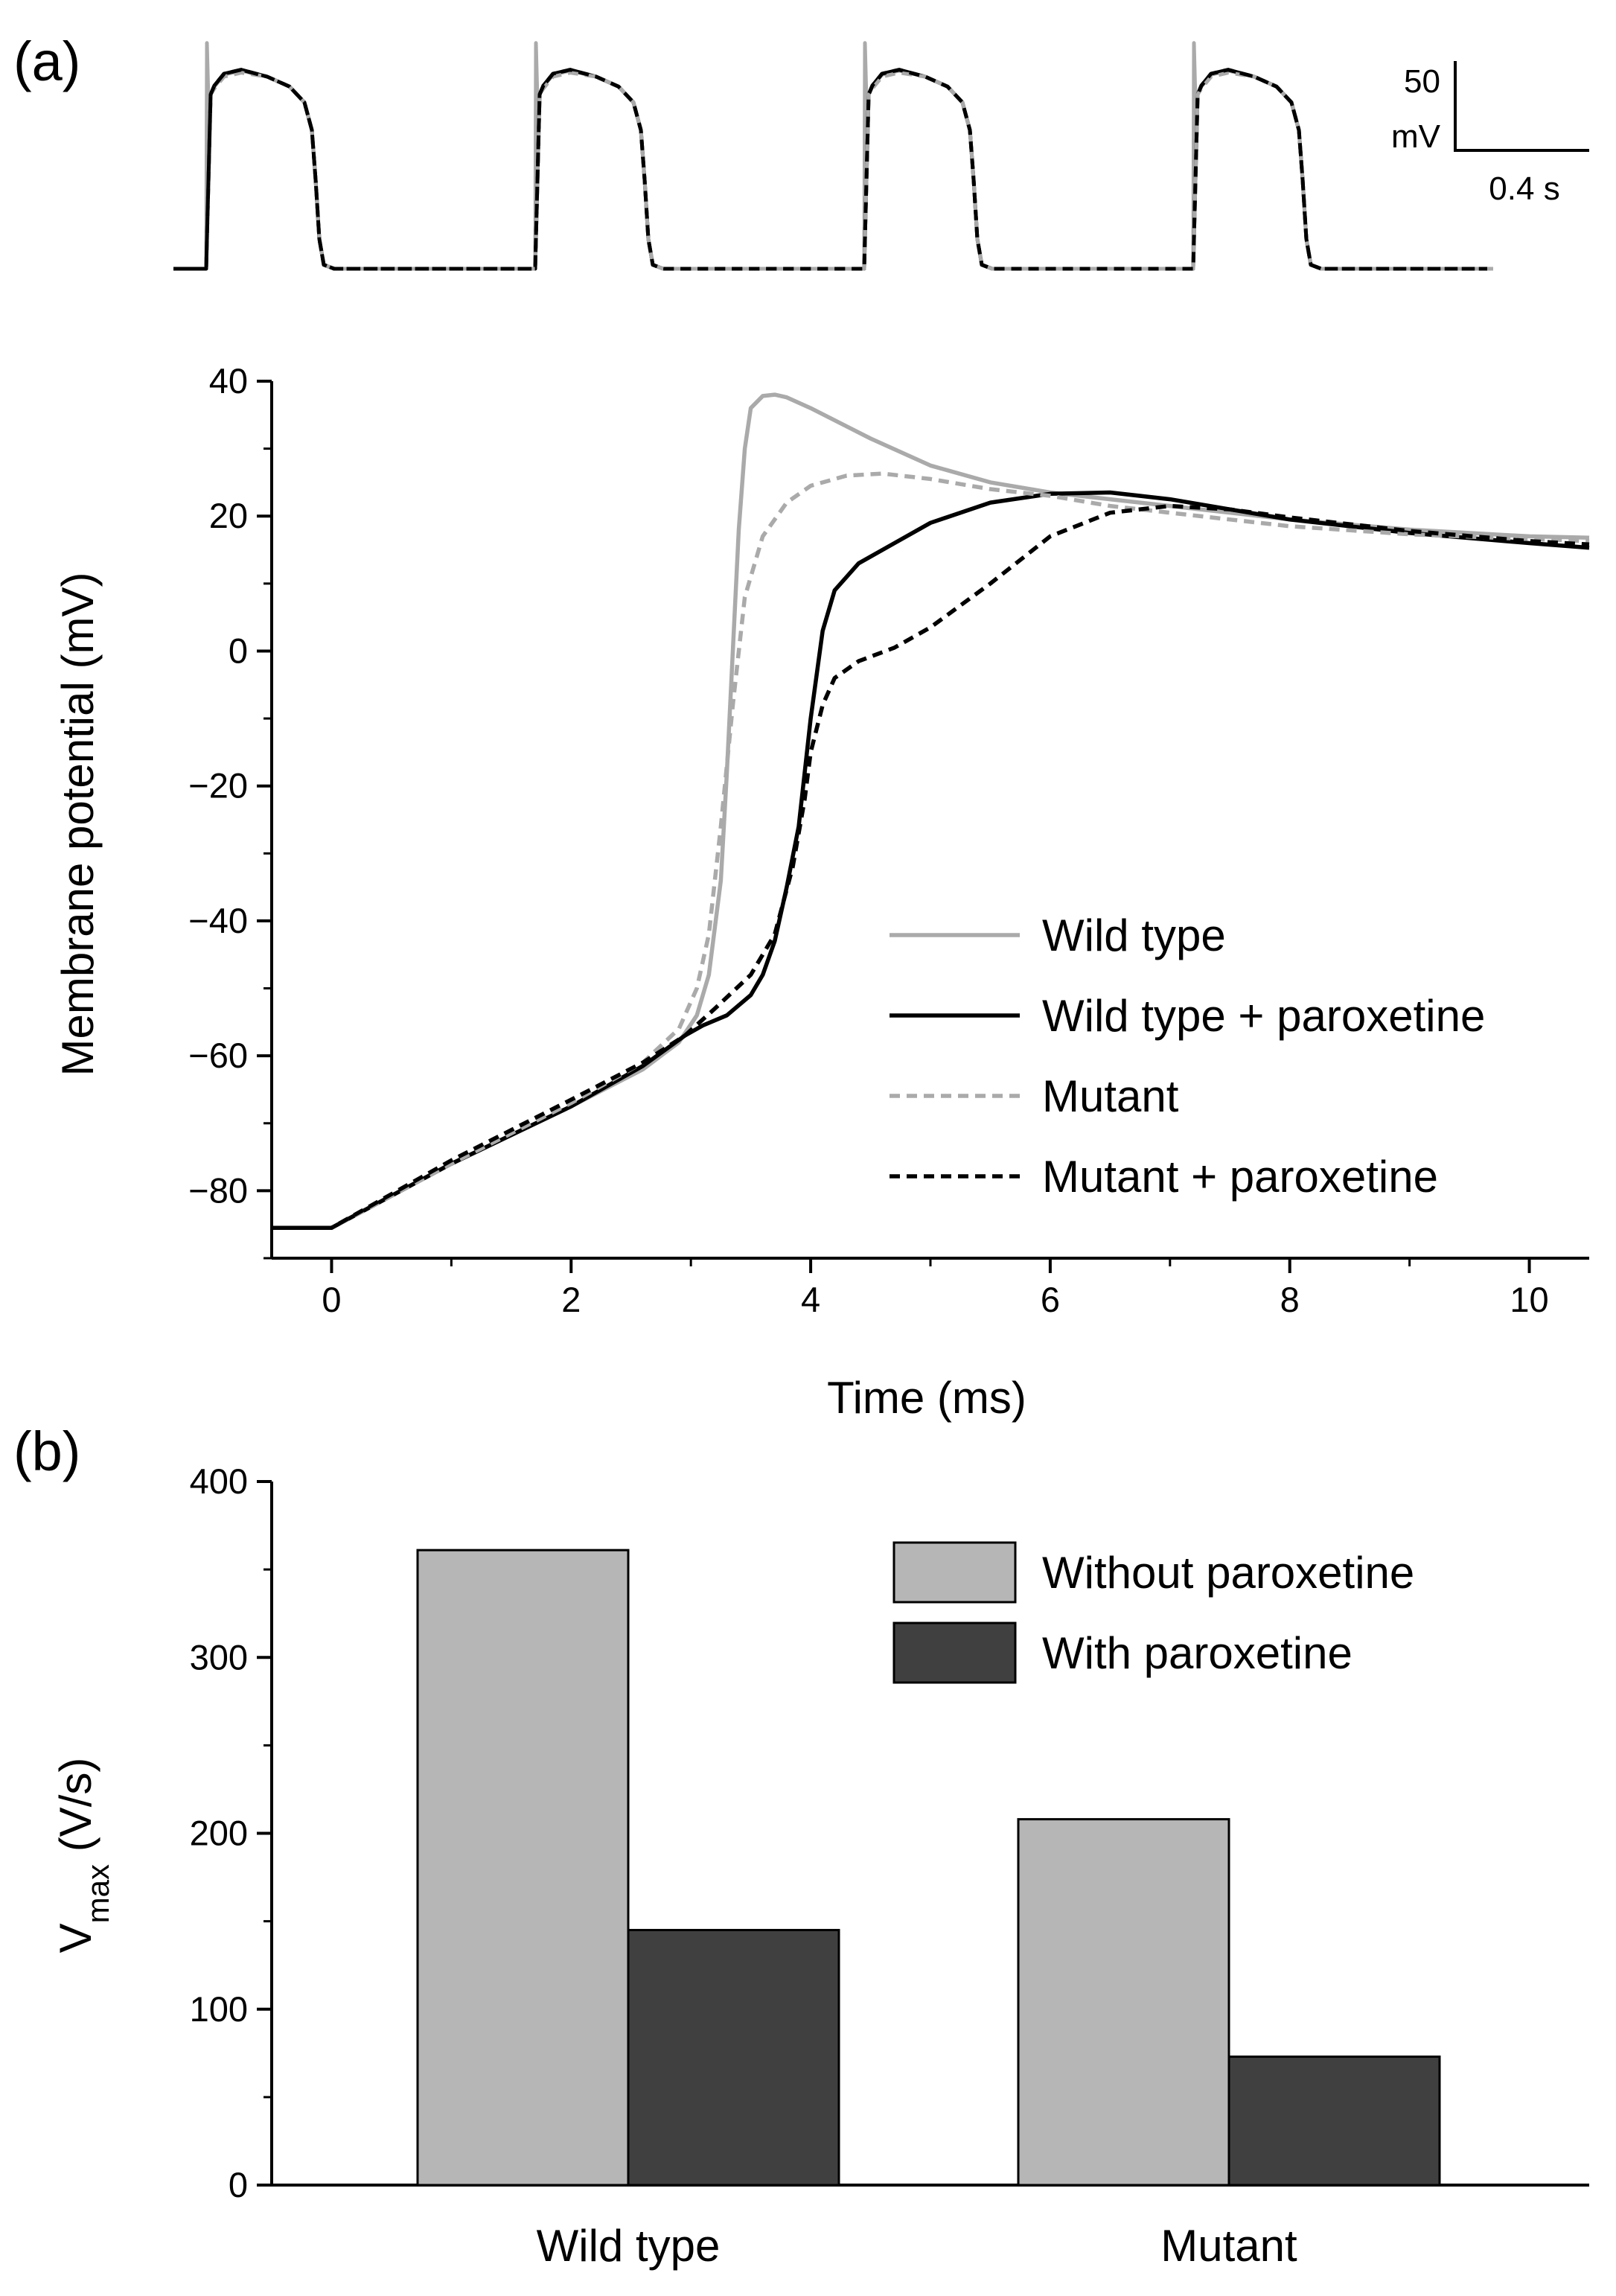 The height and width of the screenshot is (2296, 1616). What do you see at coordinates (810, 1299) in the screenshot?
I see `upstroke-x-tick-label: 4` at bounding box center [810, 1299].